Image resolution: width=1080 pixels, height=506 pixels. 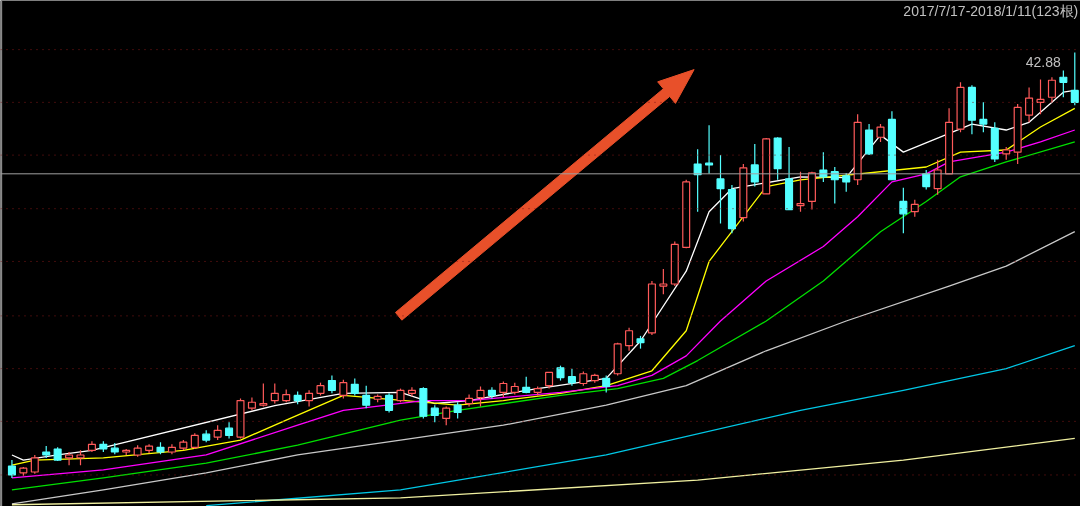 What do you see at coordinates (991, 10) in the screenshot?
I see `text: 2017/7/17-2018/1/11(123根)` at bounding box center [991, 10].